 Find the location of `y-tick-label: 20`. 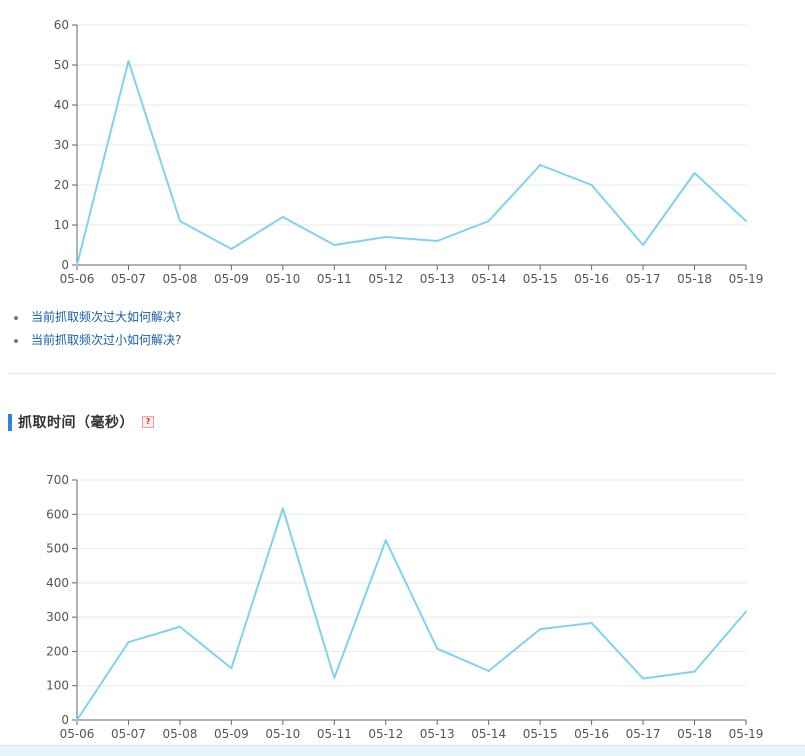

y-tick-label: 20 is located at coordinates (61, 185).